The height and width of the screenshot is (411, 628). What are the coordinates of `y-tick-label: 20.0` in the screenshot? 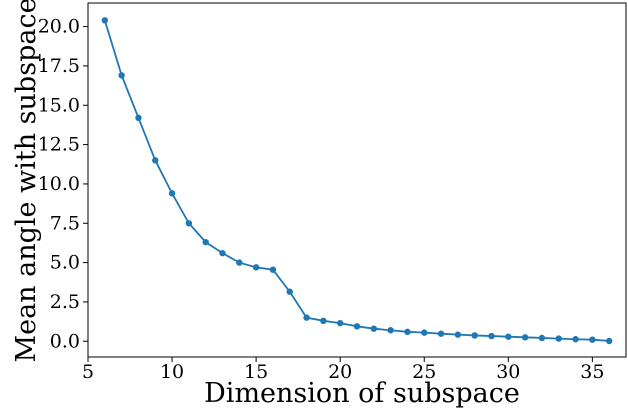 It's located at (59, 27).